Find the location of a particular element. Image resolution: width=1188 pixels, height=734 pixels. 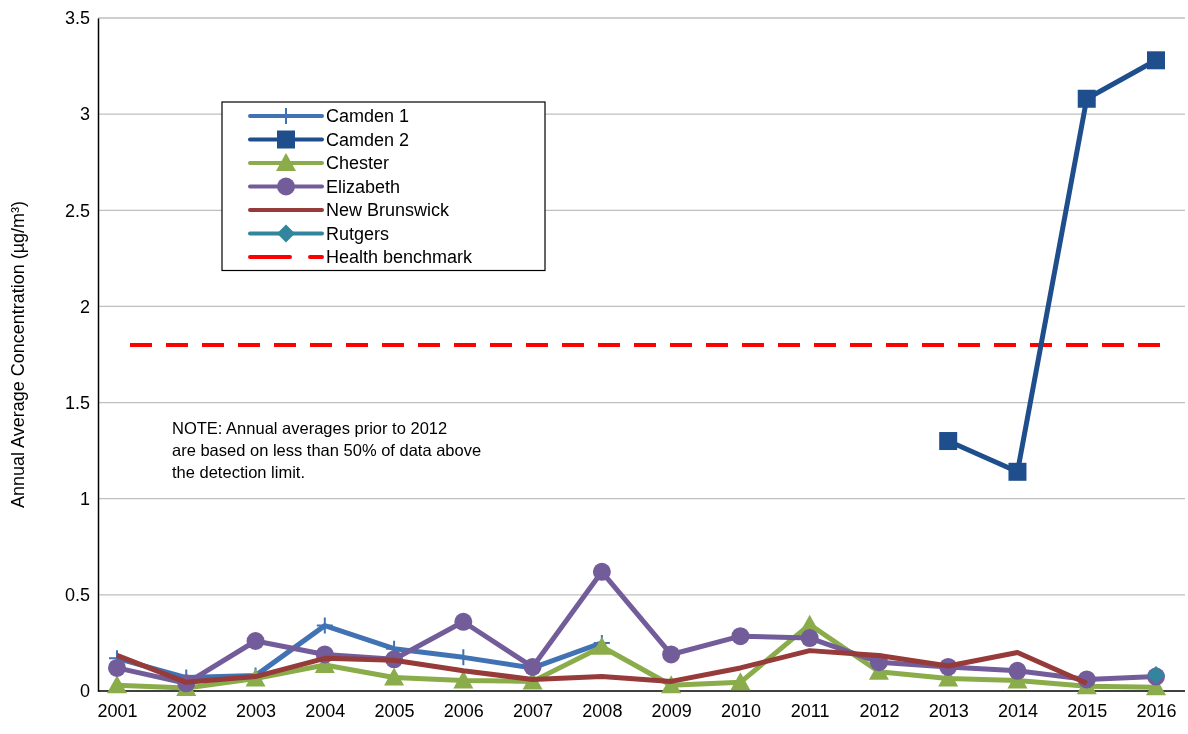

y-axis-title: Annual Average Concentration (µg/m³) is located at coordinates (18, 354).